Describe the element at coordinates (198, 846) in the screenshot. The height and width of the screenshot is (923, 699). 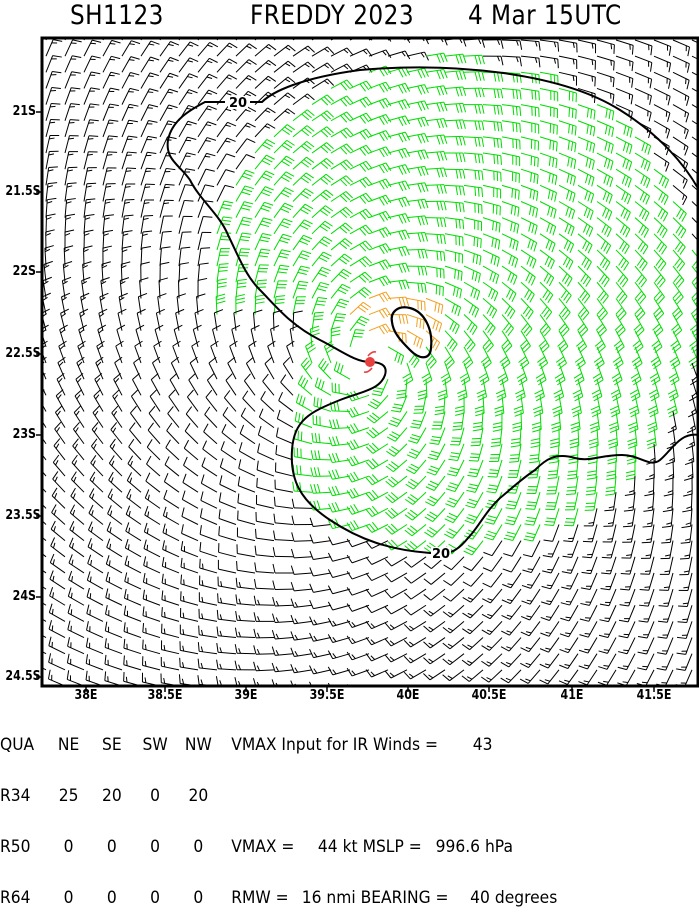
I see `r50-nw: 0` at that location.